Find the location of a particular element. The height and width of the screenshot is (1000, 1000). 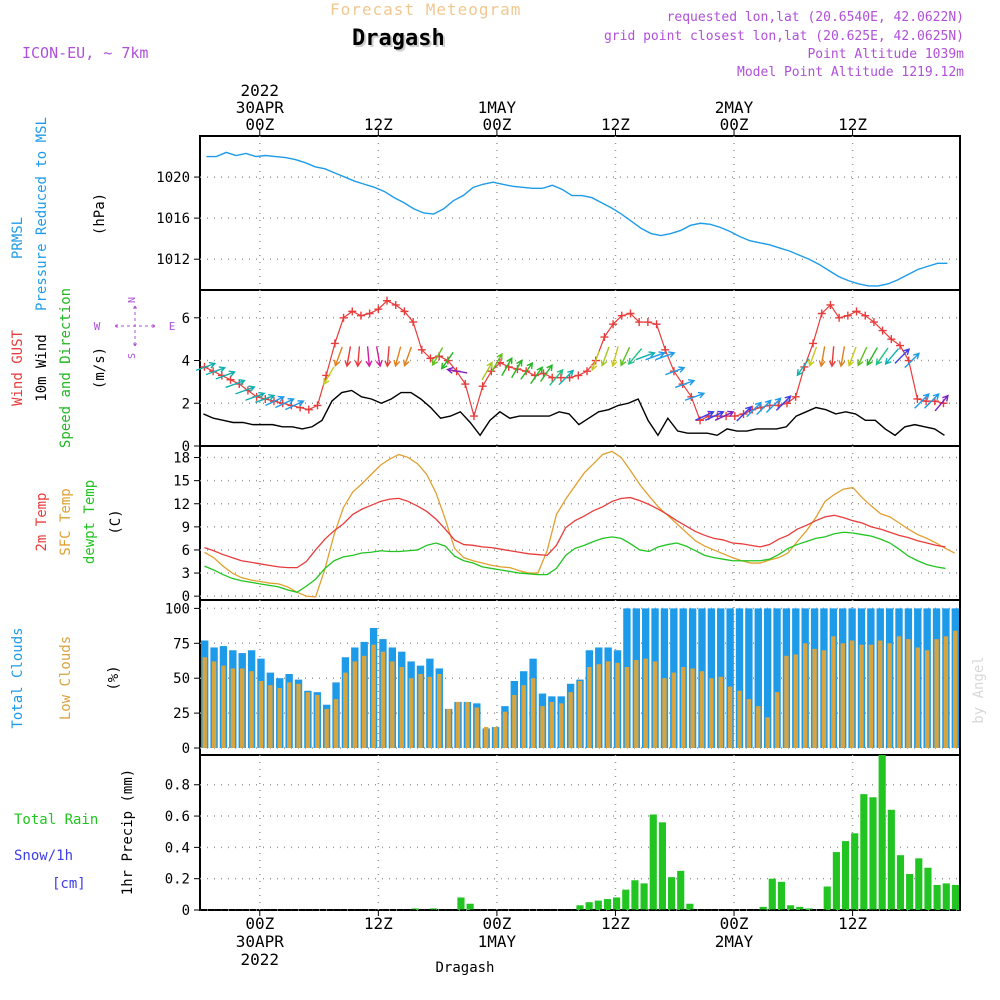

gust-line is located at coordinates (574, 360).